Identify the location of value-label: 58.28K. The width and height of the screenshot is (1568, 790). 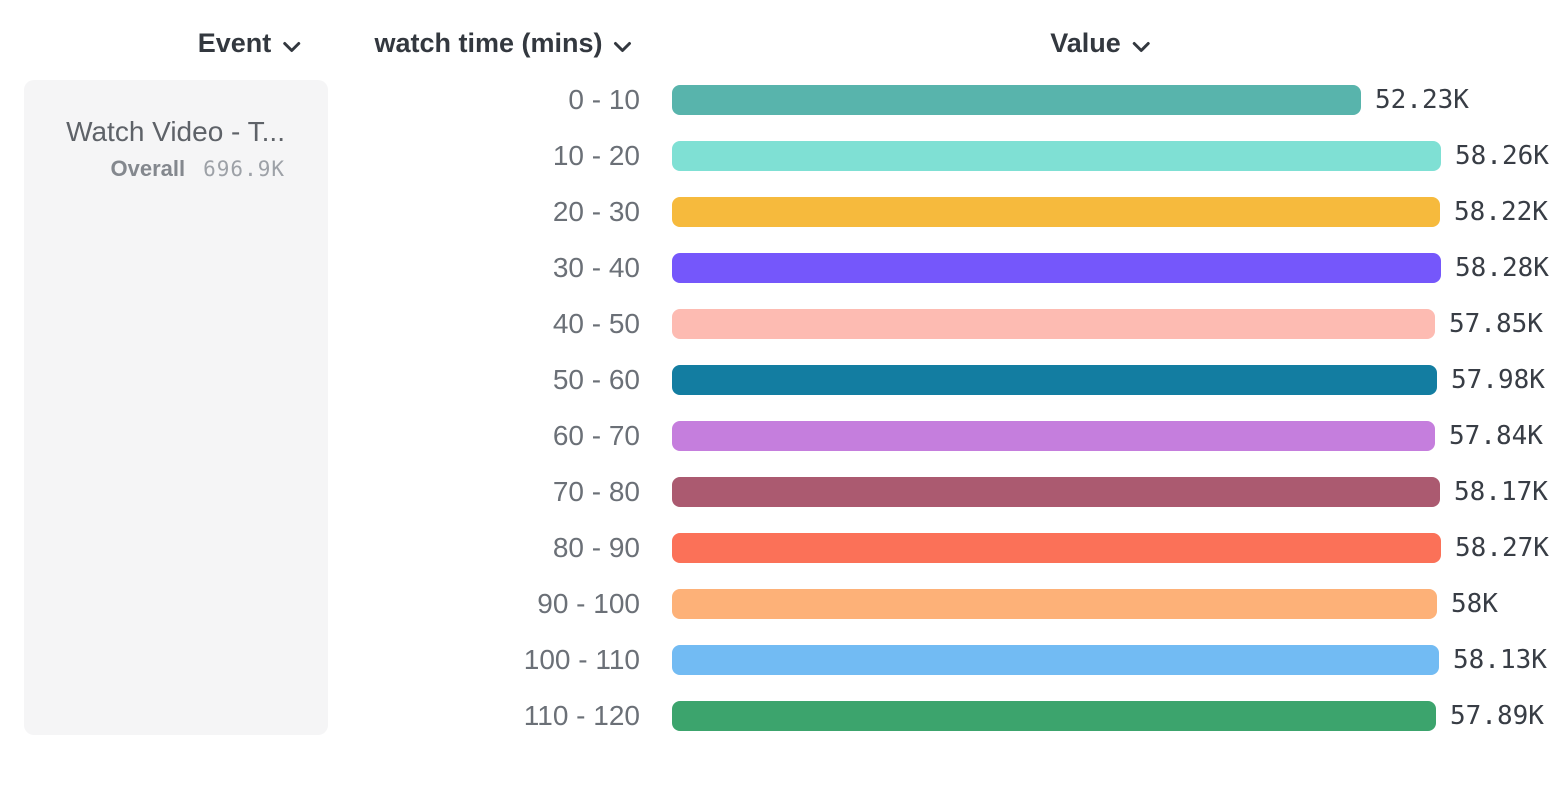
(1502, 268).